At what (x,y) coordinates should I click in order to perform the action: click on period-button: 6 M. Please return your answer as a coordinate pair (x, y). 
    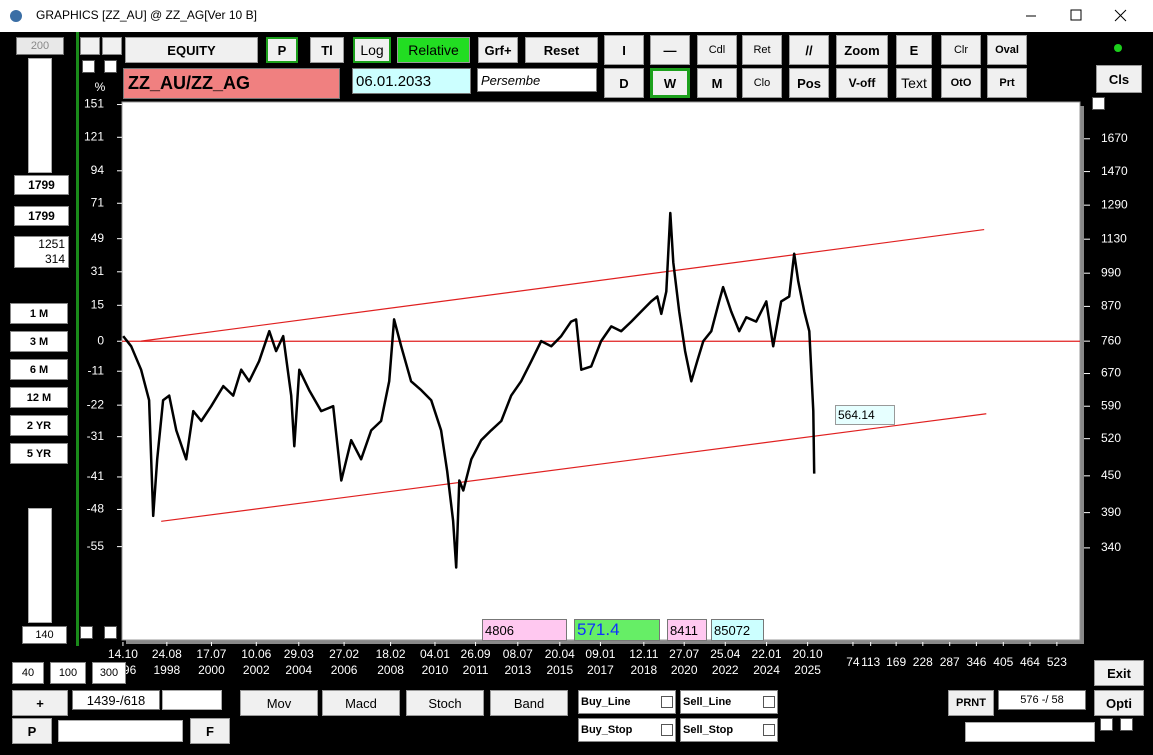
    Looking at the image, I should click on (39, 369).